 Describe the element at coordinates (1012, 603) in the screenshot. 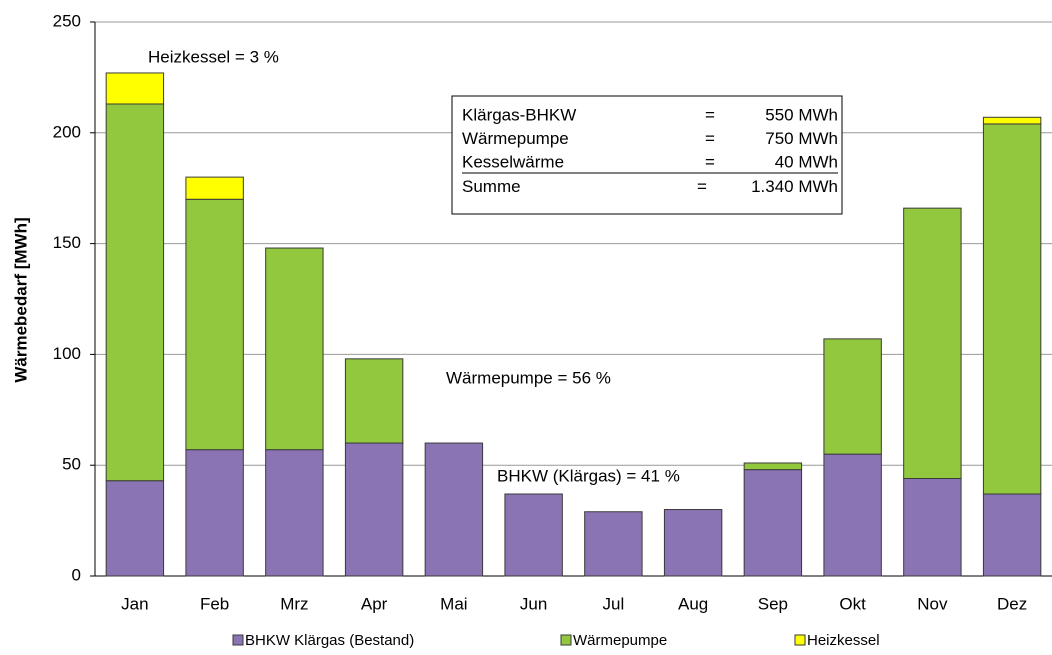

I see `x-tick-label: Dez` at that location.